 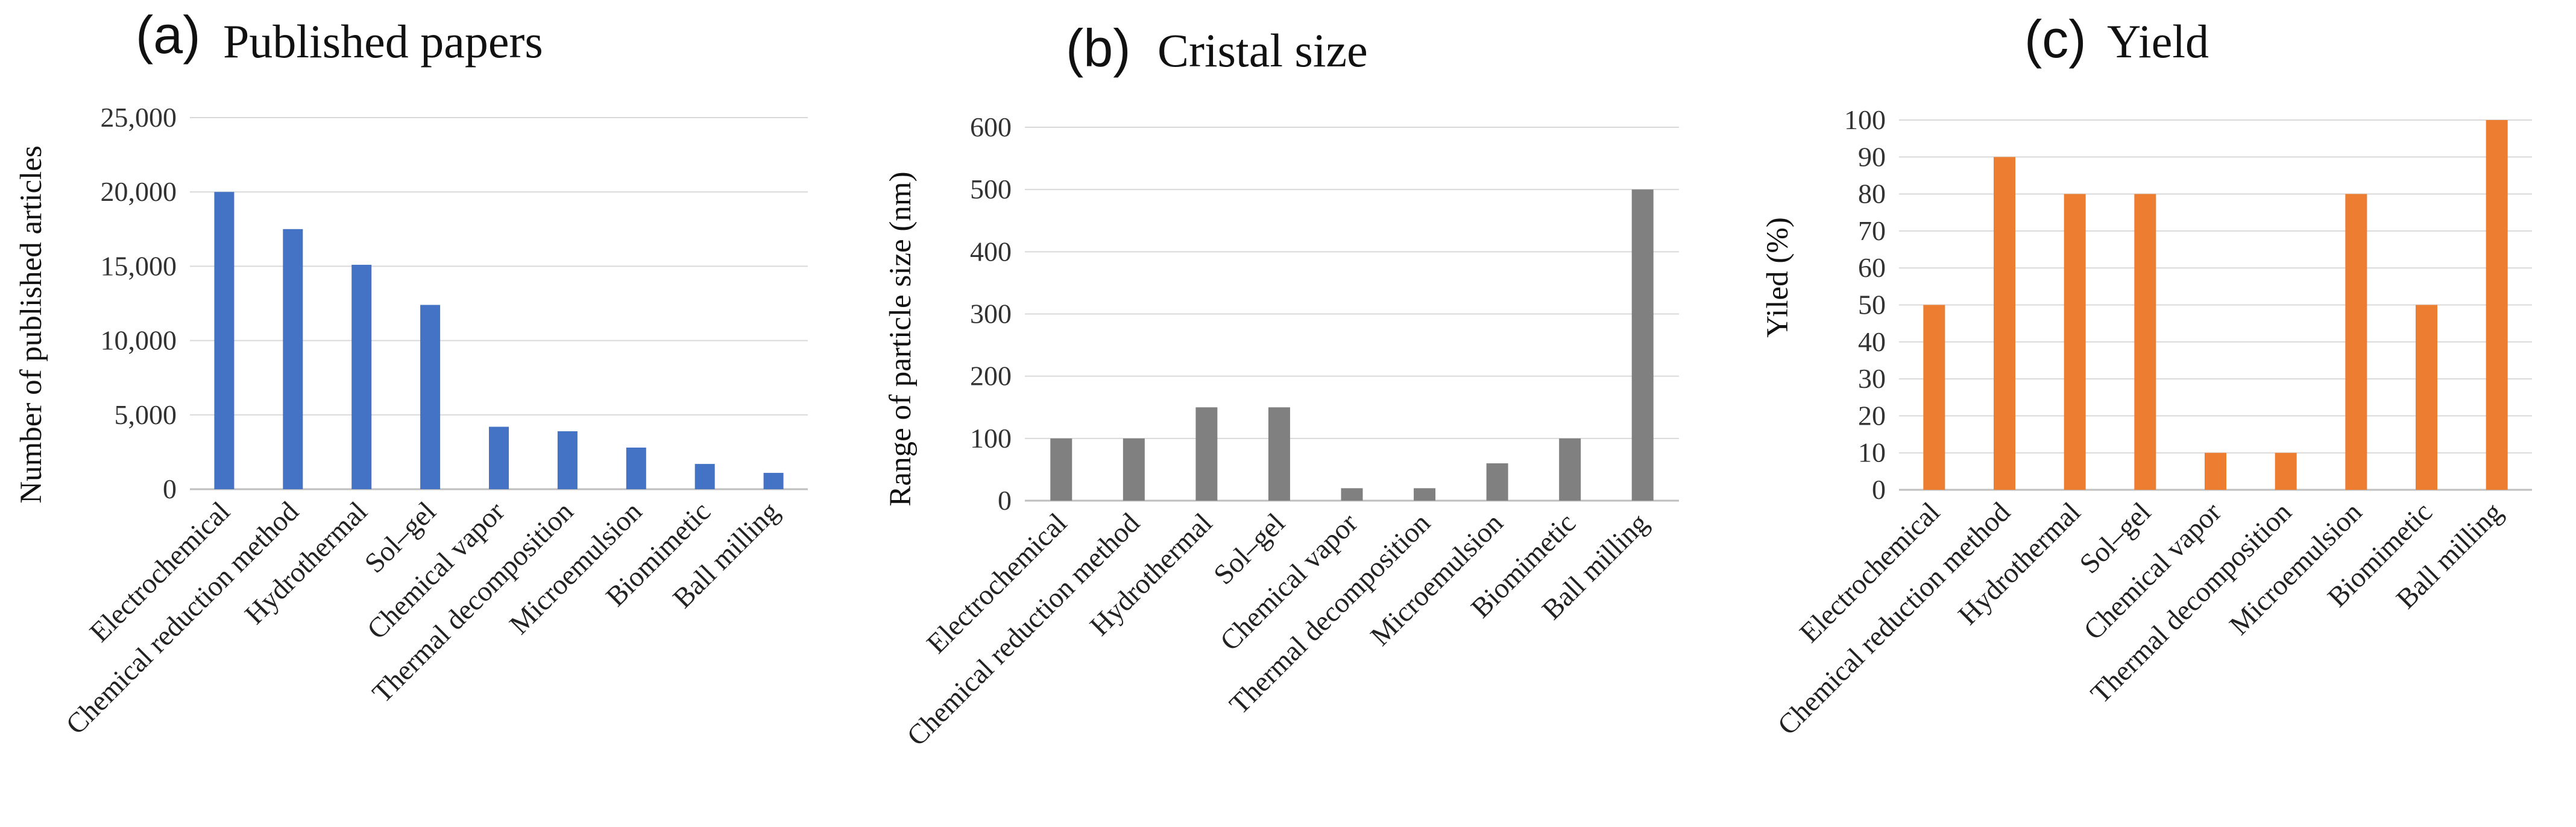 I want to click on panel-b-ytick-label: 400, so click(x=991, y=251).